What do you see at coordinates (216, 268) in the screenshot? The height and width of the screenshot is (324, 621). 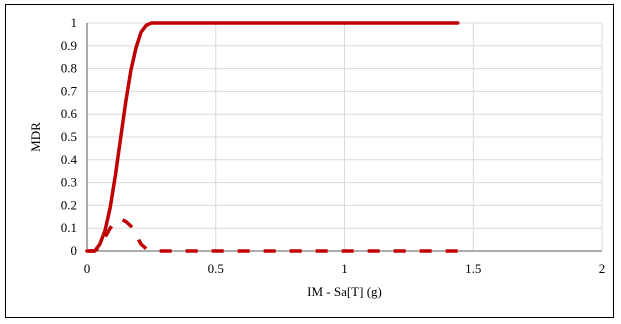 I see `x-tick-label: 0.5` at bounding box center [216, 268].